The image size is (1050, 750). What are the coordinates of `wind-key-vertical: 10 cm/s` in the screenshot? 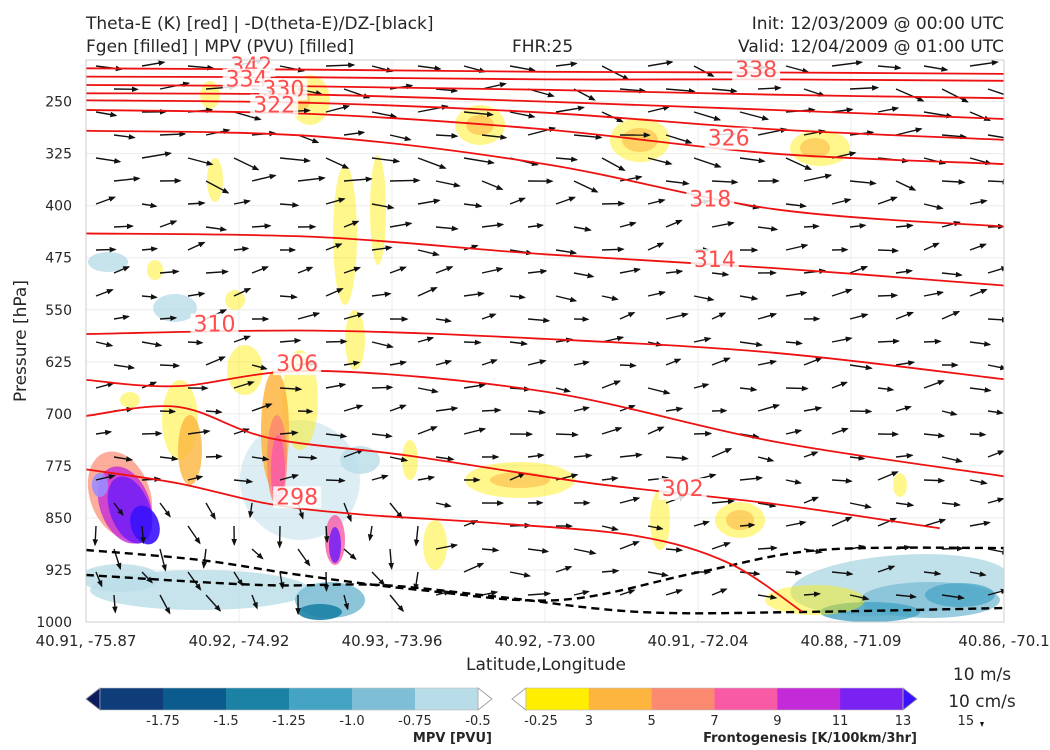 It's located at (982, 702).